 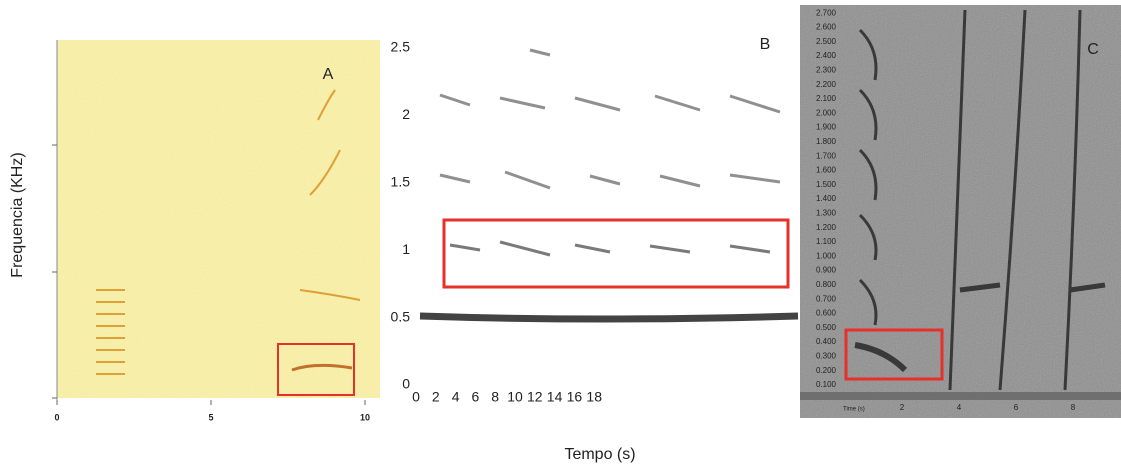 What do you see at coordinates (826, 370) in the screenshot?
I see `y-tick-label: 0.200` at bounding box center [826, 370].